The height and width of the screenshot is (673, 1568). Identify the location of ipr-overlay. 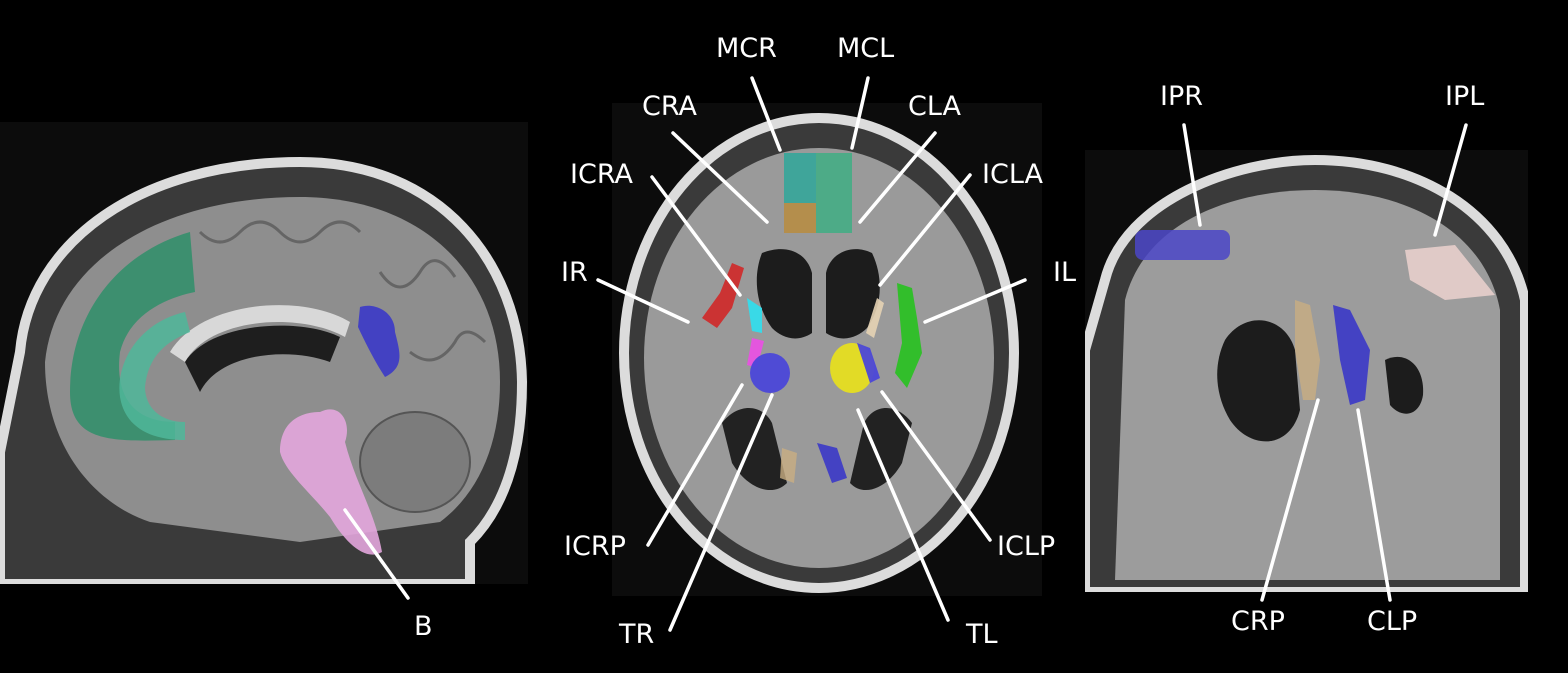
(1182, 245).